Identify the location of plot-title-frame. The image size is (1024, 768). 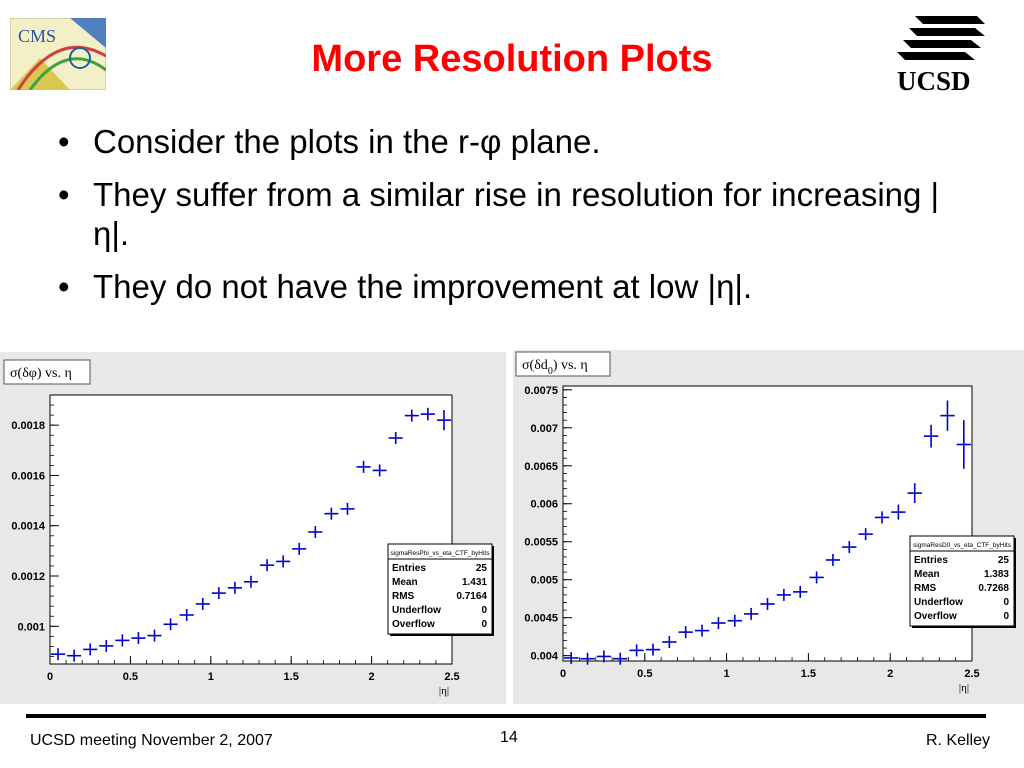
(563, 364).